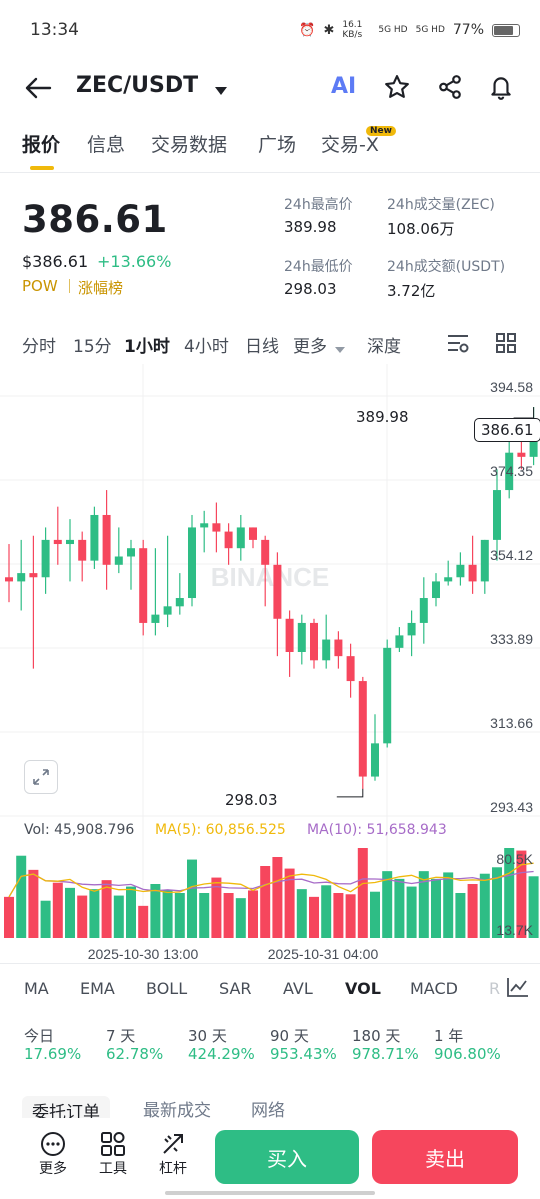 This screenshot has height=1199, width=540. What do you see at coordinates (53, 1169) in the screenshot?
I see `more-label: 更多` at bounding box center [53, 1169].